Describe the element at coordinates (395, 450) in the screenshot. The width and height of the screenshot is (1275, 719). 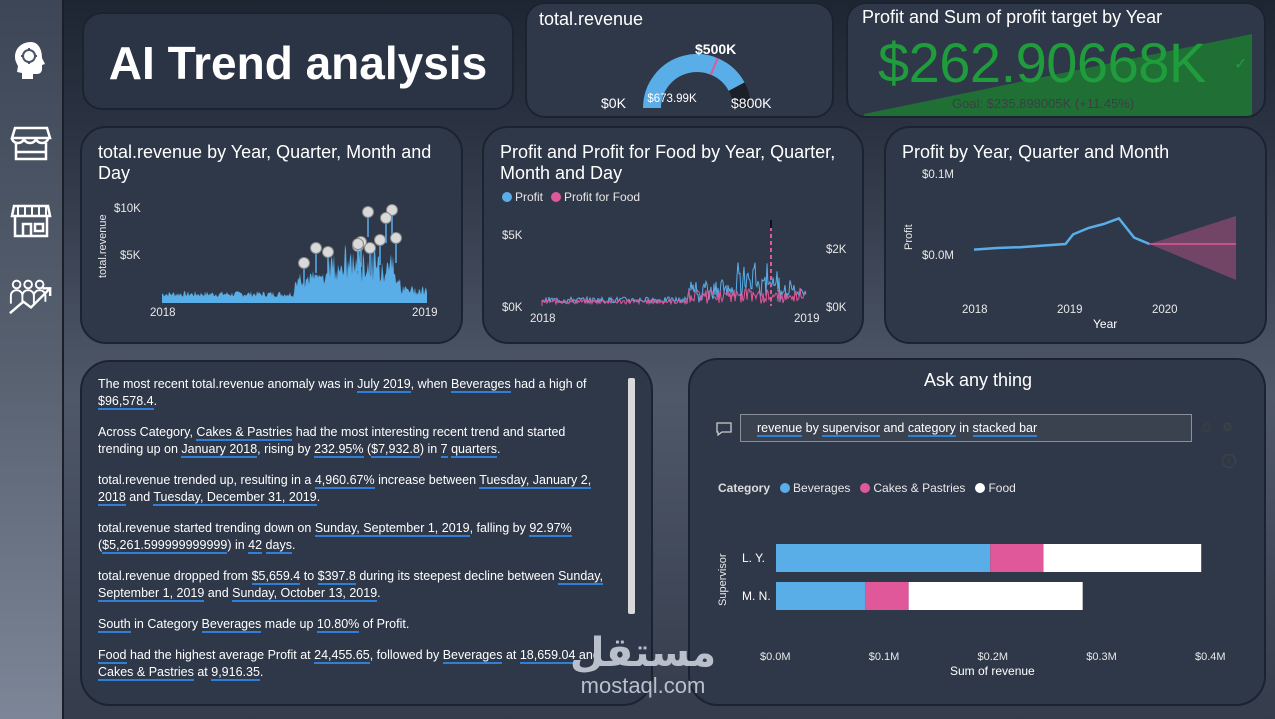
I see `insight-highlight: $7,932.8` at that location.